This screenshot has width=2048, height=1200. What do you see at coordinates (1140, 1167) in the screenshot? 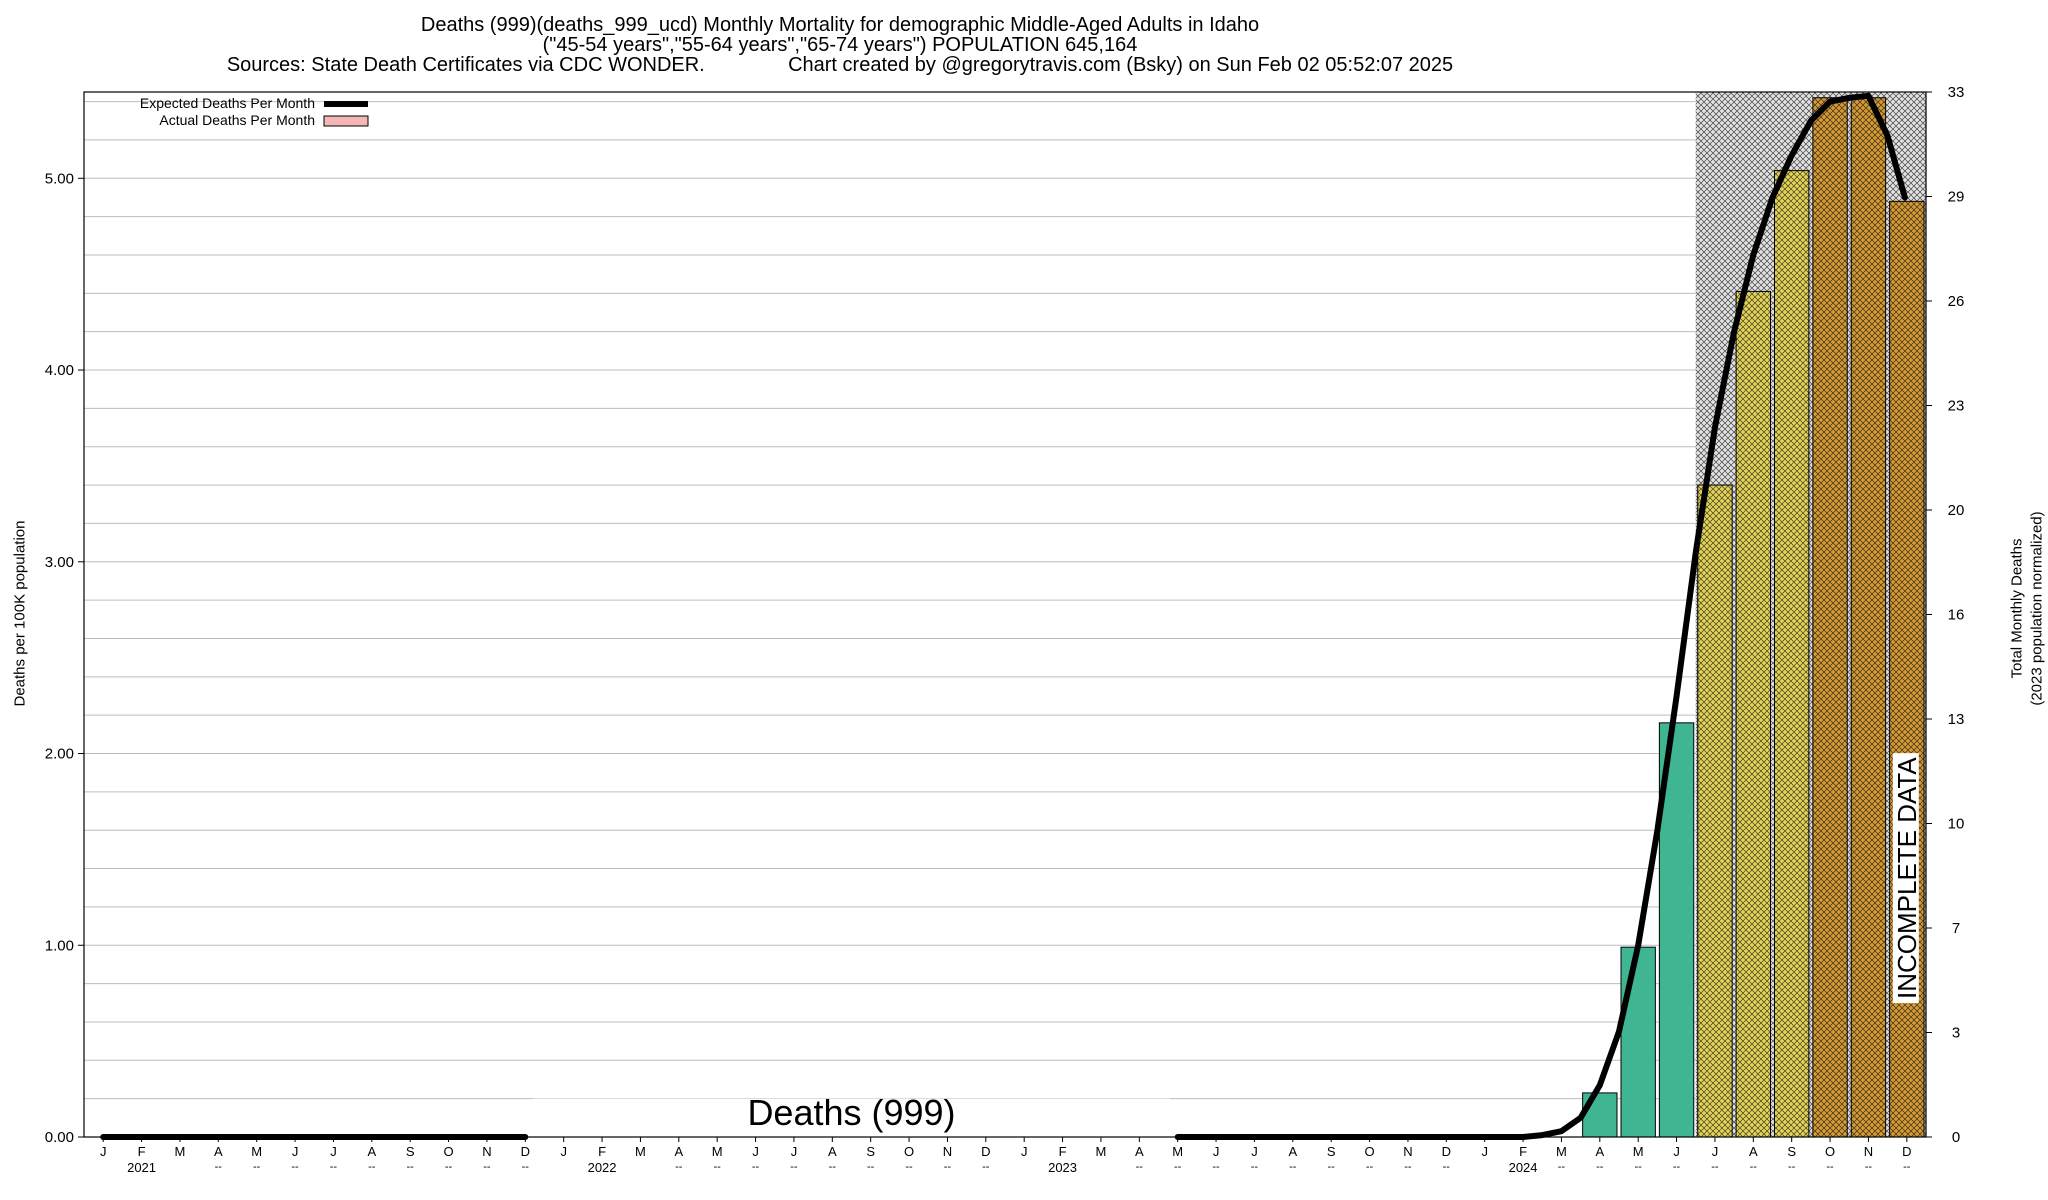
I see `dash-label-27: --` at bounding box center [1140, 1167].